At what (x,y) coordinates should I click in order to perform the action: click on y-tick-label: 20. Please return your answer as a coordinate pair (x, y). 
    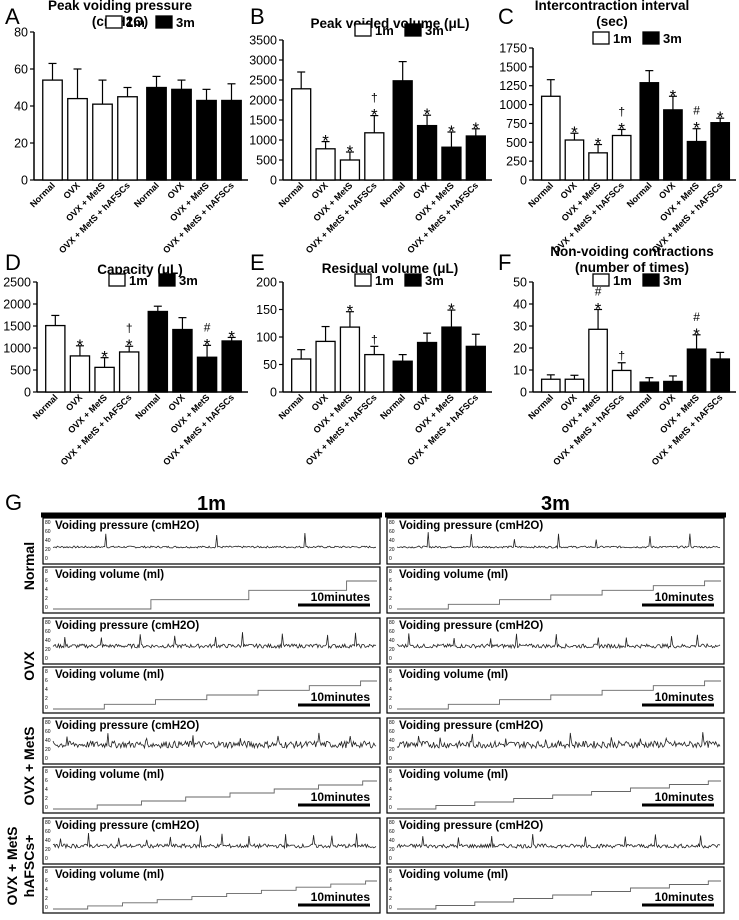
    Looking at the image, I should click on (21, 144).